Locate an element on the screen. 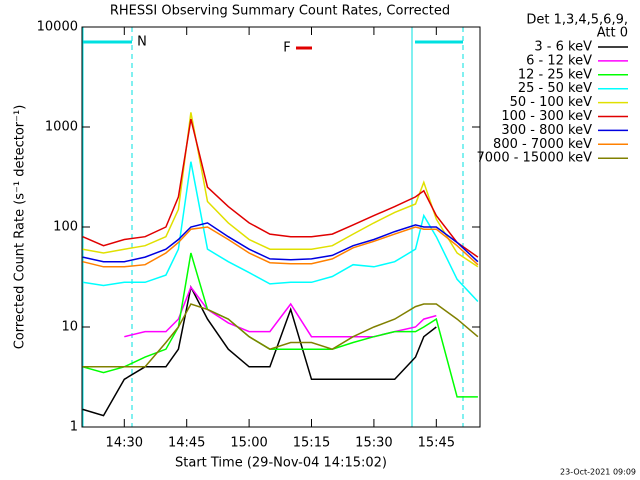 The image size is (640, 480). x-tick-label: 15:45 is located at coordinates (436, 443).